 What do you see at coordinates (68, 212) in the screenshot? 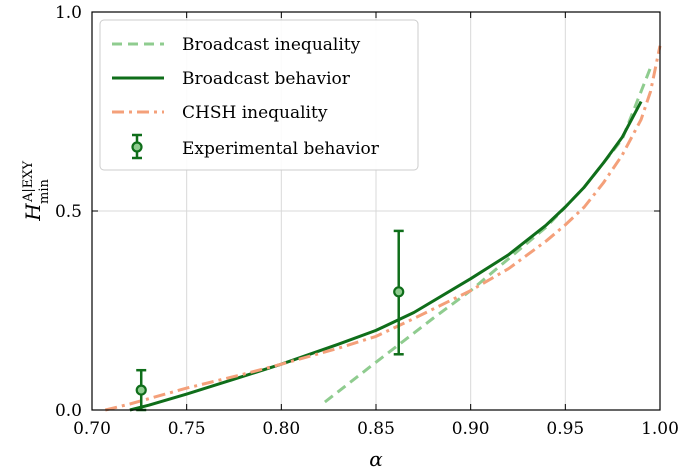
I see `y-tick-label: 0.5` at bounding box center [68, 212].